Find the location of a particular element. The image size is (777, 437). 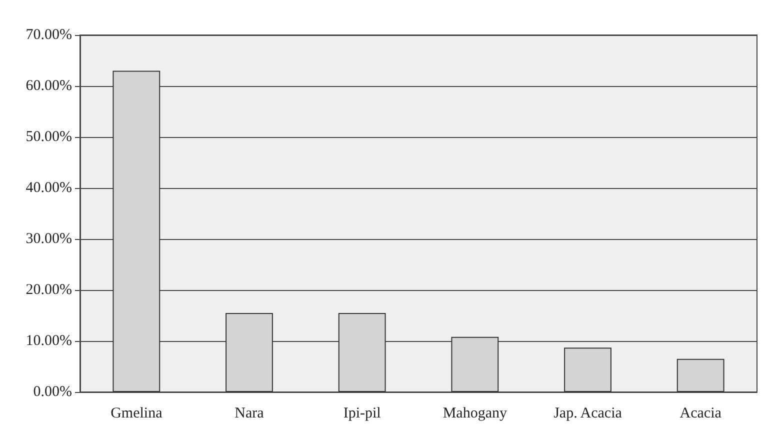

y-tick-label: 30.00% is located at coordinates (49, 239).